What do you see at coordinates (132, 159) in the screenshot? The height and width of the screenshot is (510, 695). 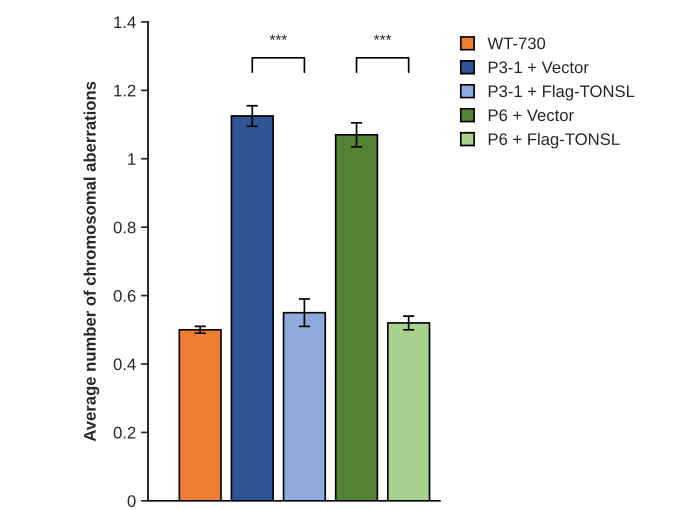 I see `y-tick-label: 1` at bounding box center [132, 159].